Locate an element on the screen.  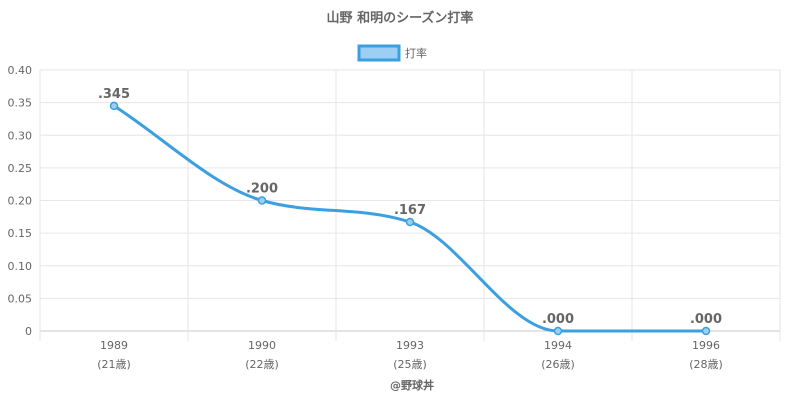
x-tick-label: 1993 is located at coordinates (410, 345).